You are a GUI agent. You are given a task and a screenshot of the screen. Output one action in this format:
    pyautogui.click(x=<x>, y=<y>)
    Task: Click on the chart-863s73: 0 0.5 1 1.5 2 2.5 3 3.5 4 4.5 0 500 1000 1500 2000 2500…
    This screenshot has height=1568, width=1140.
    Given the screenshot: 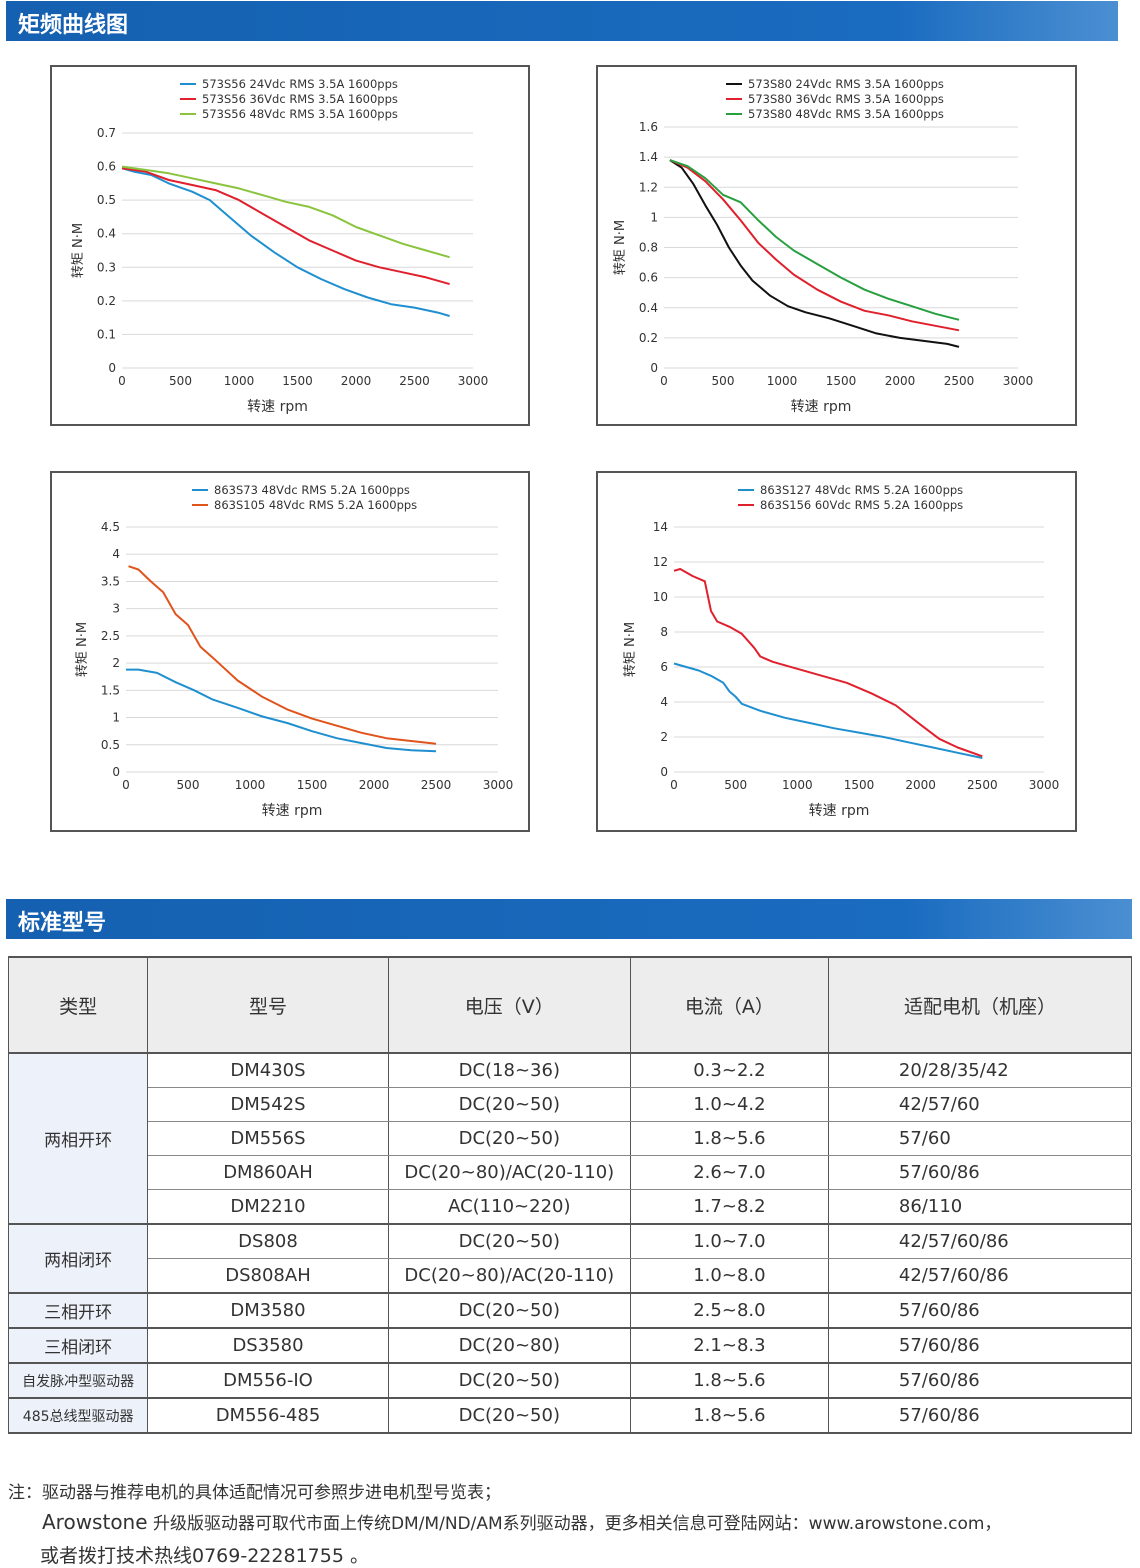 What is the action you would take?
    pyautogui.click(x=290, y=651)
    